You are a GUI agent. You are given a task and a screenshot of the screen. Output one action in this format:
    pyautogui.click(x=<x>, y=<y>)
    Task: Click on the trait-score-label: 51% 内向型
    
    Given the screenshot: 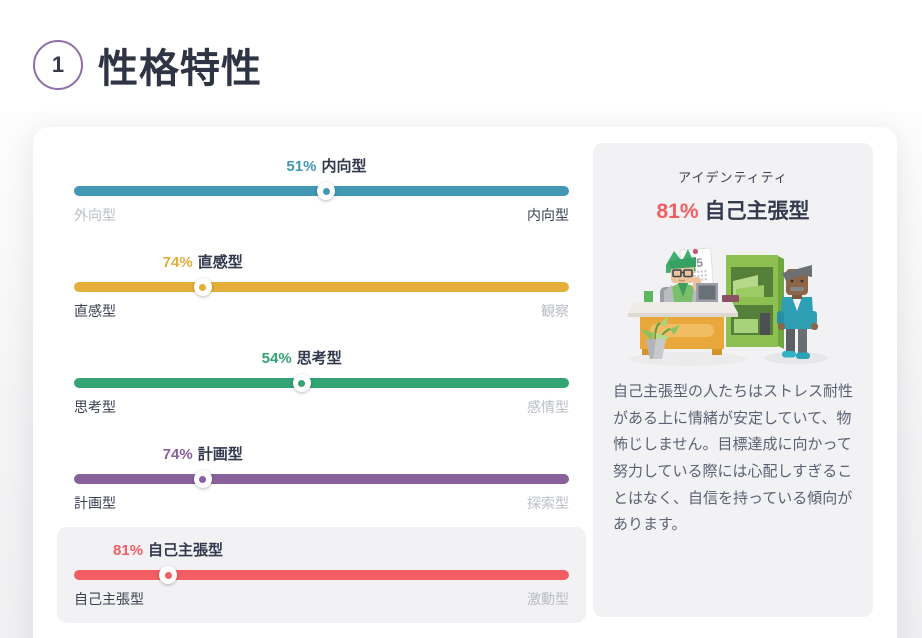 What is the action you would take?
    pyautogui.click(x=321, y=166)
    